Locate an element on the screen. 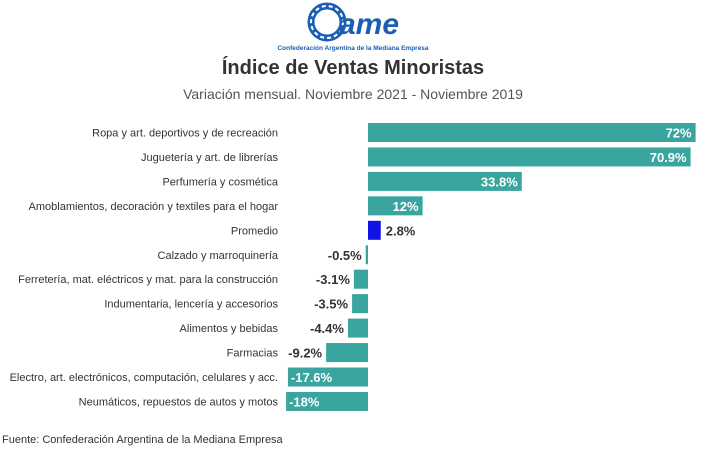  value-label: 12% is located at coordinates (406, 206).